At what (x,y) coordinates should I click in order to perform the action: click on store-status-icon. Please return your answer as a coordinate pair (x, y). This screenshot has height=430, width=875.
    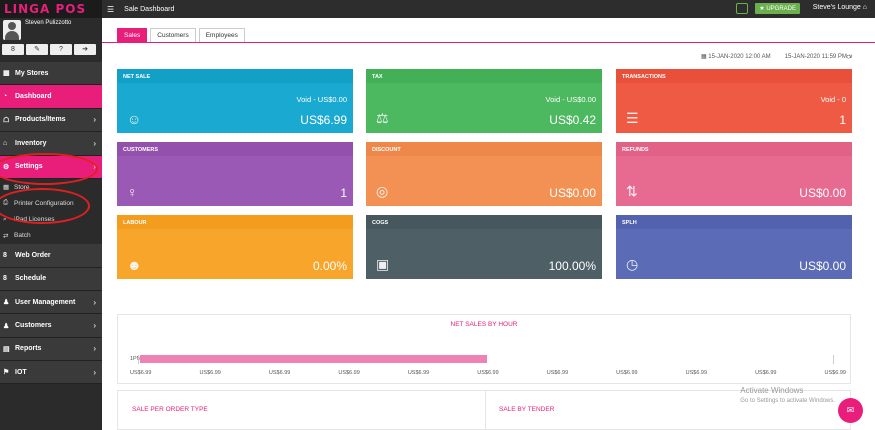
    Looking at the image, I should click on (742, 8).